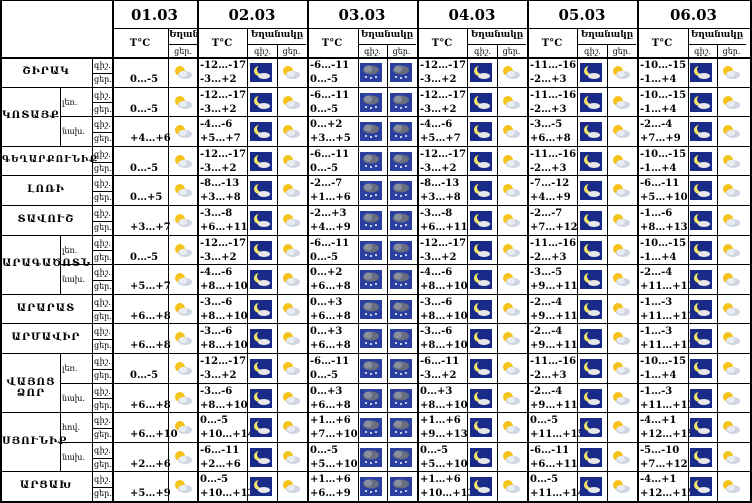 The image size is (752, 503). What do you see at coordinates (548, 375) in the screenshot?
I see `temp-value: -2…+3` at bounding box center [548, 375].